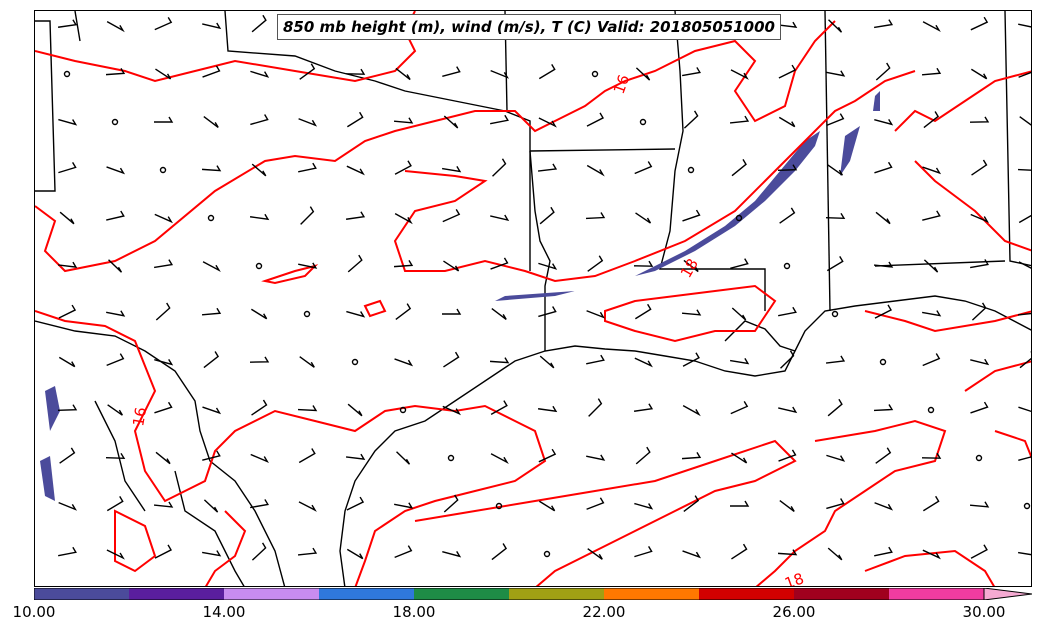  Describe the element at coordinates (794, 578) in the screenshot. I see `contour-label: 18` at that location.